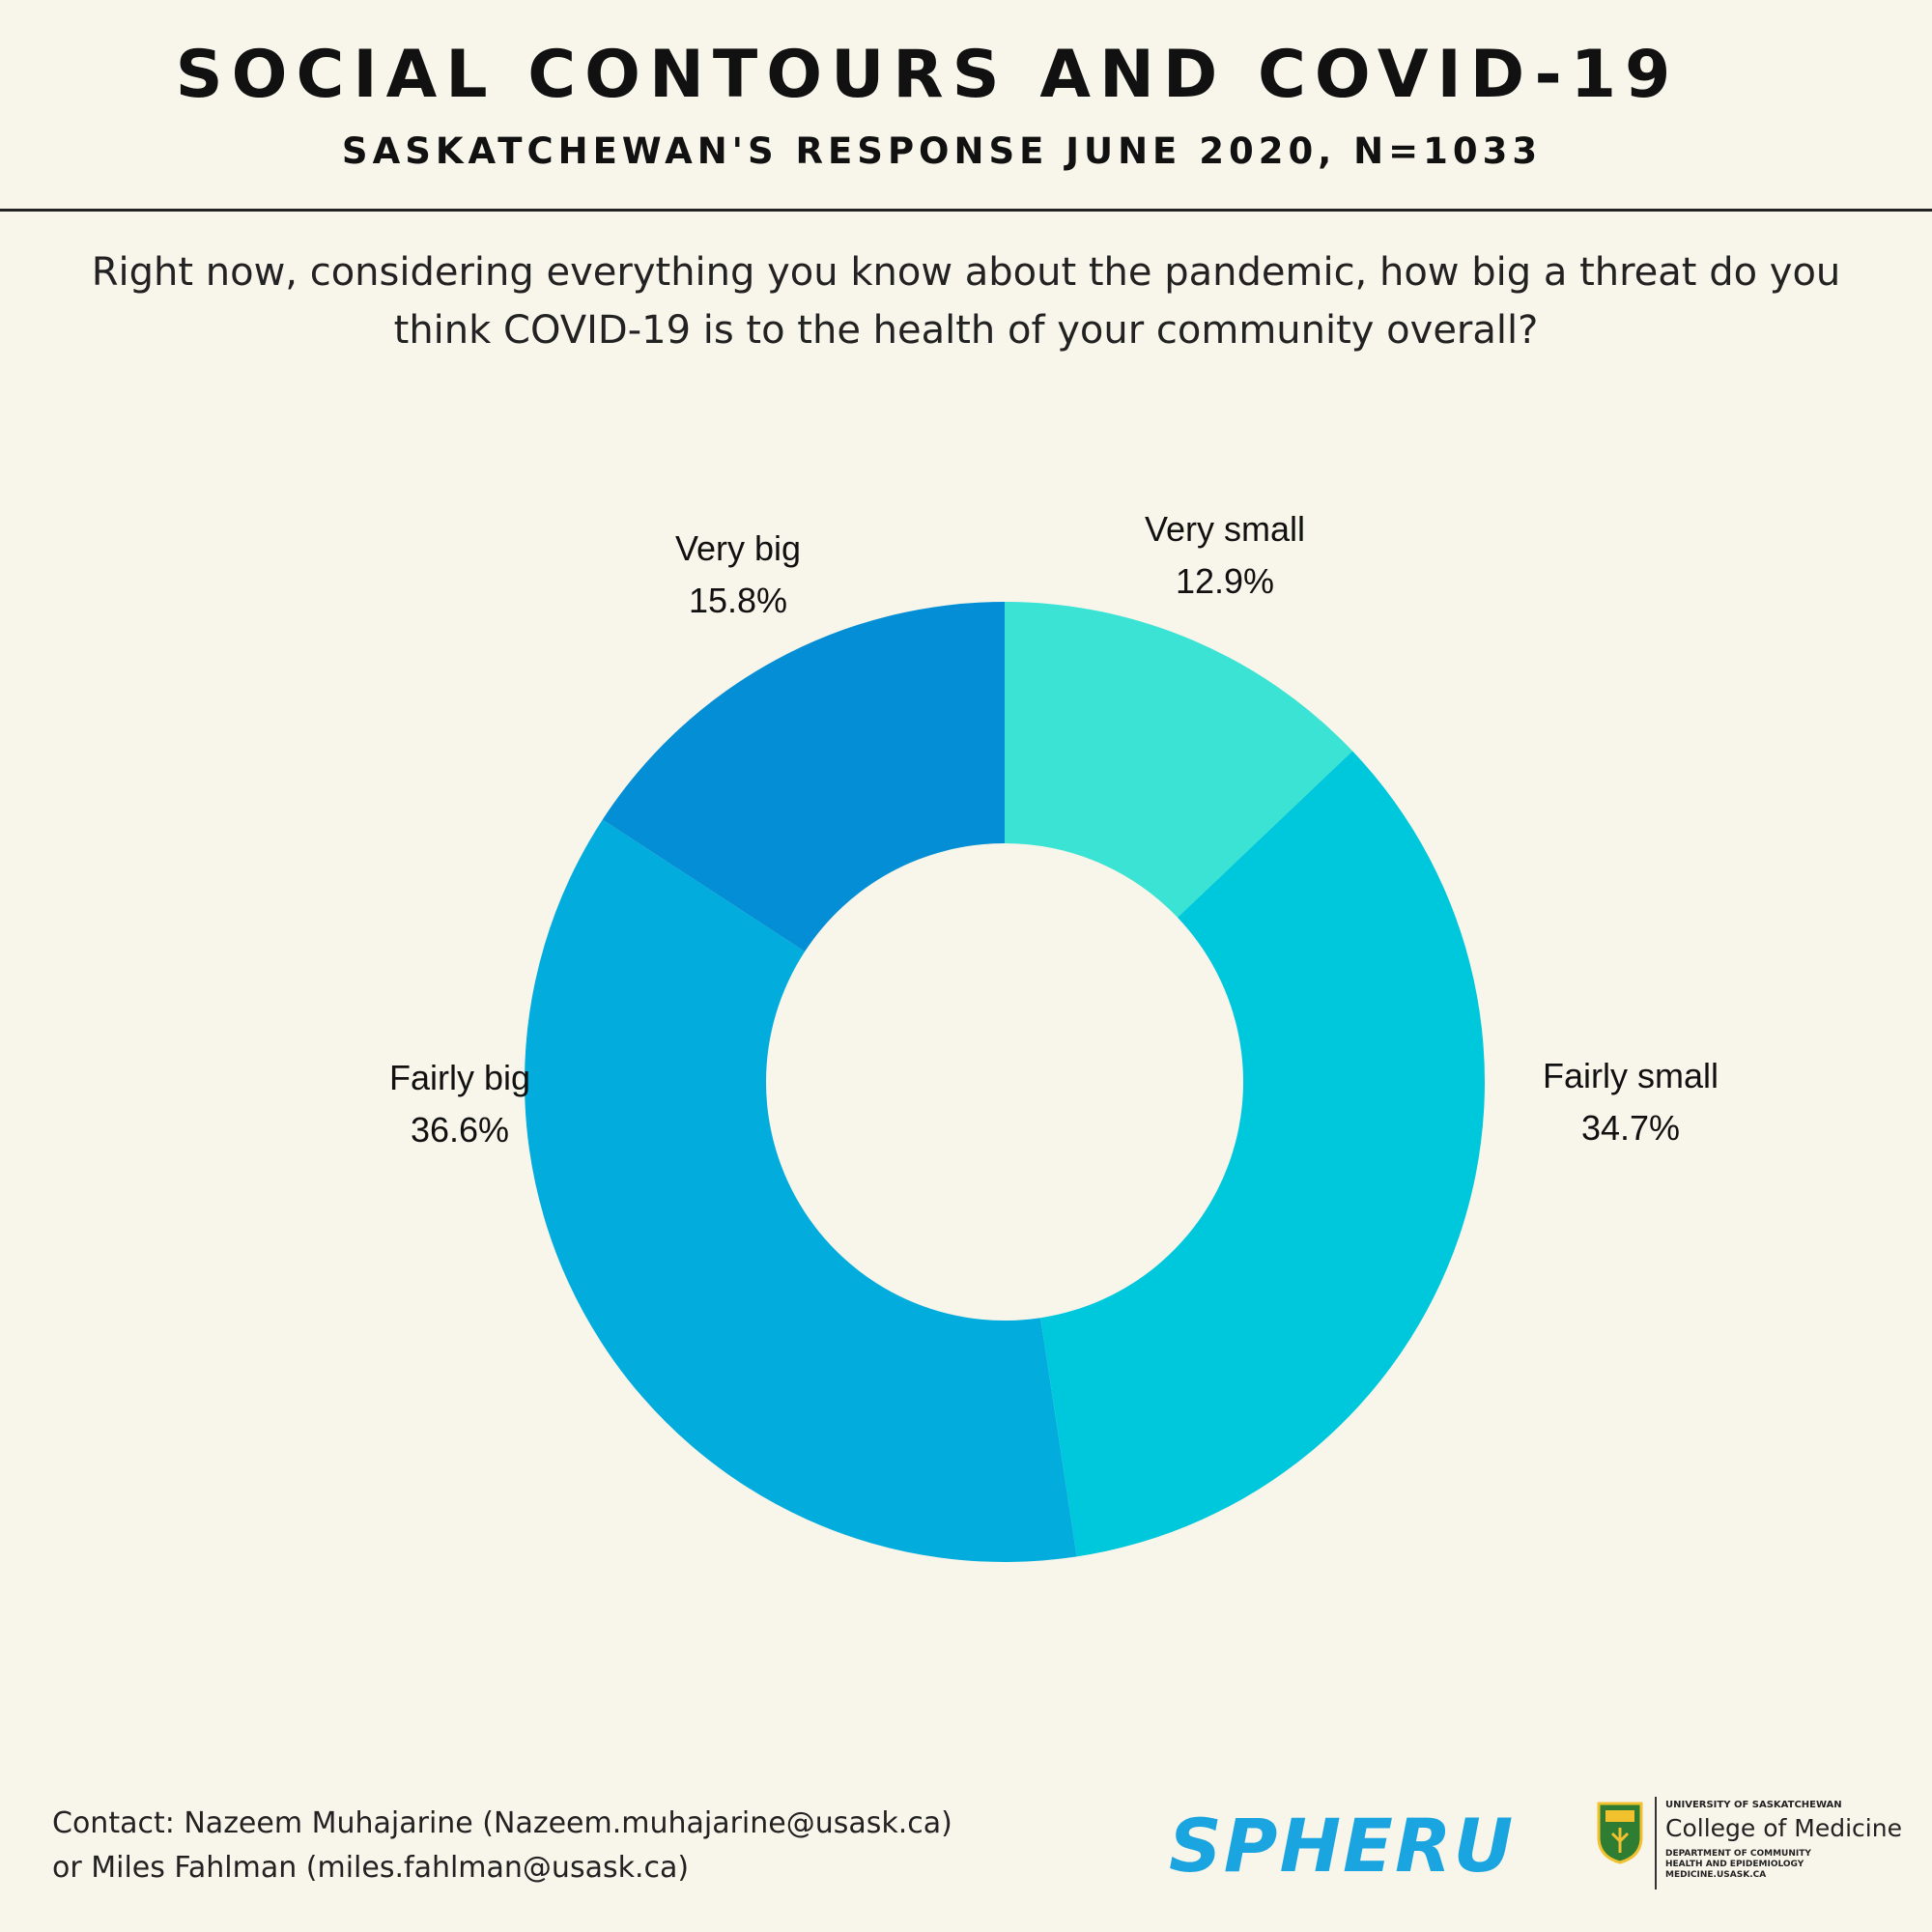  Describe the element at coordinates (459, 1077) in the screenshot. I see `slice-label-category: Fairly big` at that location.